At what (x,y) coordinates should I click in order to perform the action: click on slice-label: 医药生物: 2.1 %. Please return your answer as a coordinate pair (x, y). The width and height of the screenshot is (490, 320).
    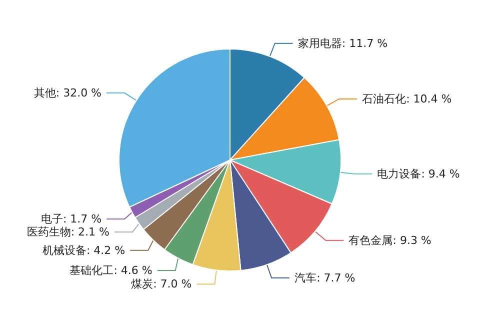
    Looking at the image, I should click on (68, 231).